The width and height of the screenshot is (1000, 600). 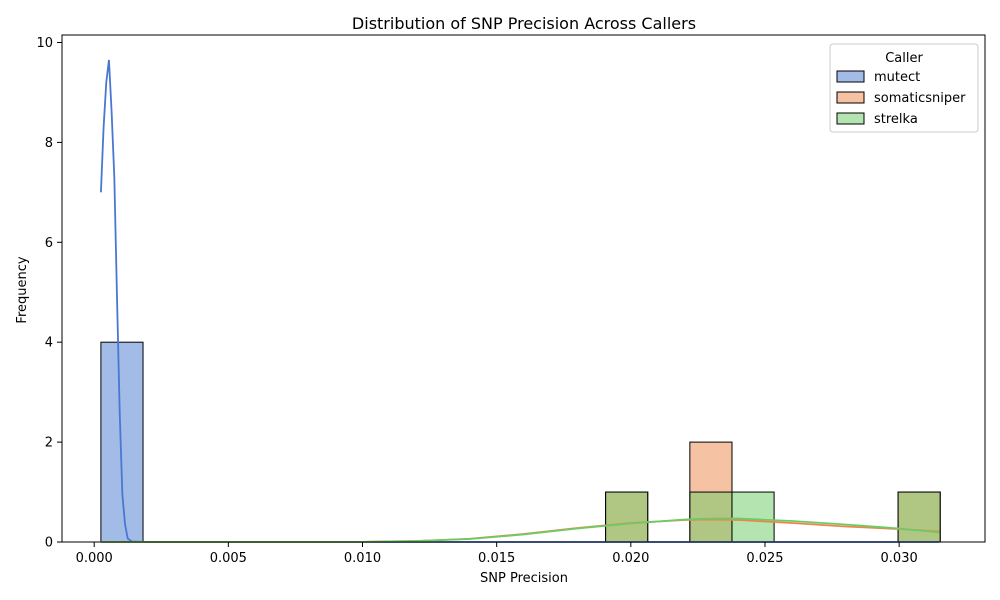 I want to click on x-axis: 0.000 0.005 0.010 0.015 0.020 0.025 0.030, so click(x=497, y=554).